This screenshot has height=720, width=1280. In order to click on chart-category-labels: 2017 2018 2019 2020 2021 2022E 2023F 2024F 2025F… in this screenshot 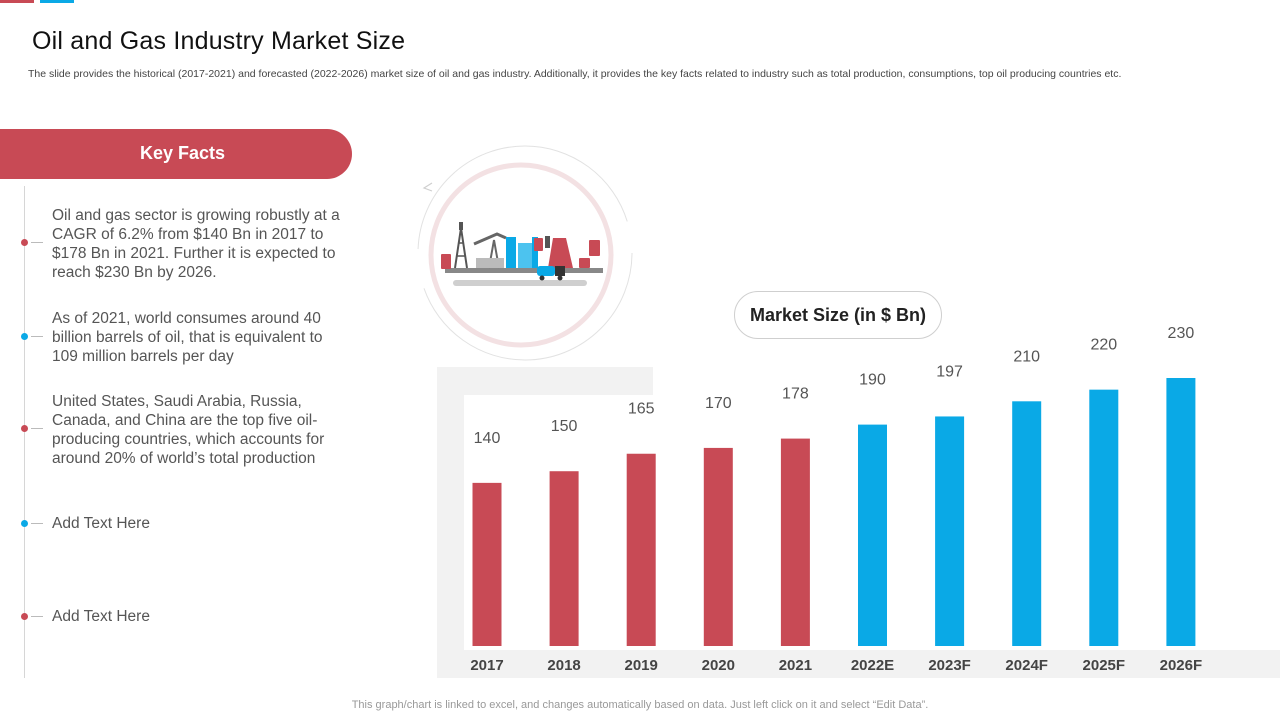, I will do `click(836, 665)`.